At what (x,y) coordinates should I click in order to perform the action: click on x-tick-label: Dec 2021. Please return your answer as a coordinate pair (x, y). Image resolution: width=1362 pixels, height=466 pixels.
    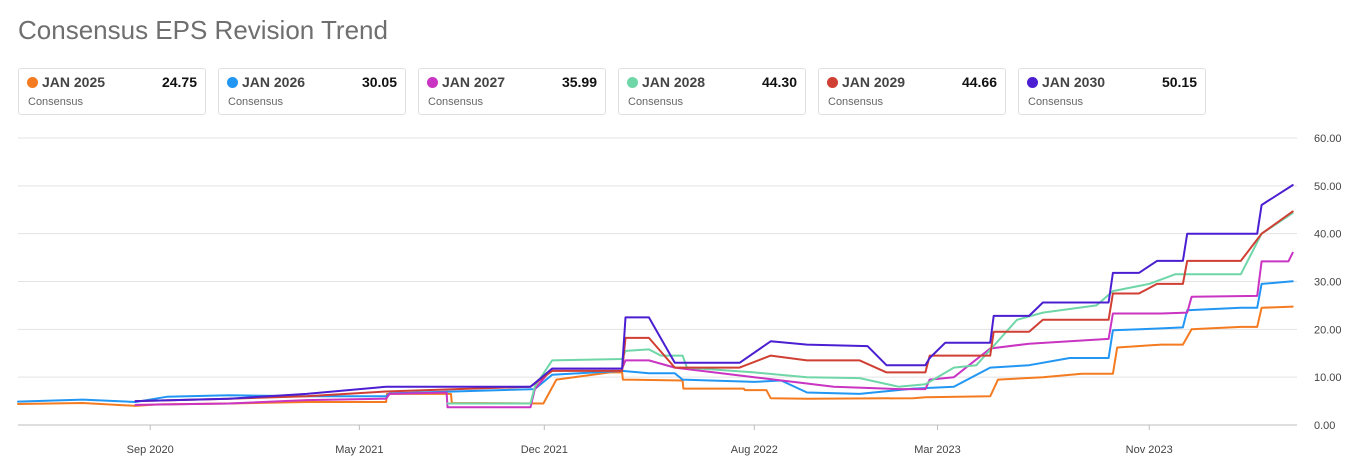
    Looking at the image, I should click on (544, 450).